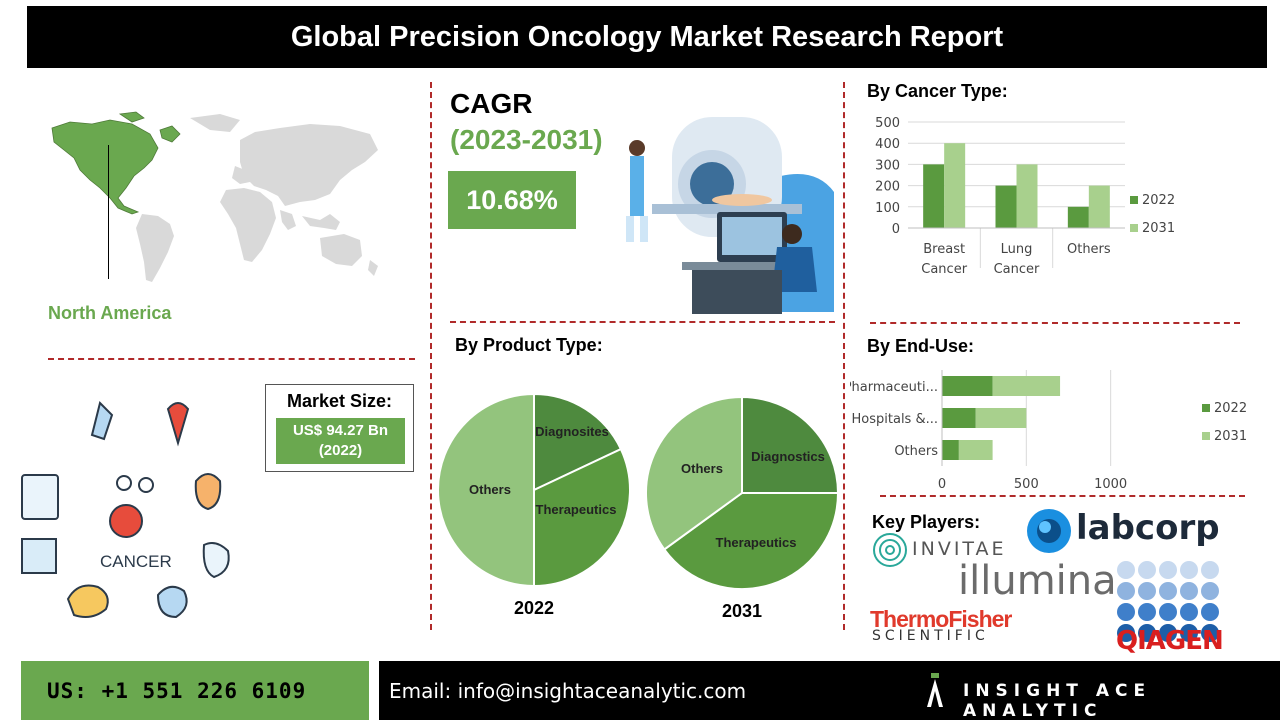 This screenshot has height=720, width=1280. What do you see at coordinates (1089, 249) in the screenshot?
I see `x-category-label: Others` at bounding box center [1089, 249].